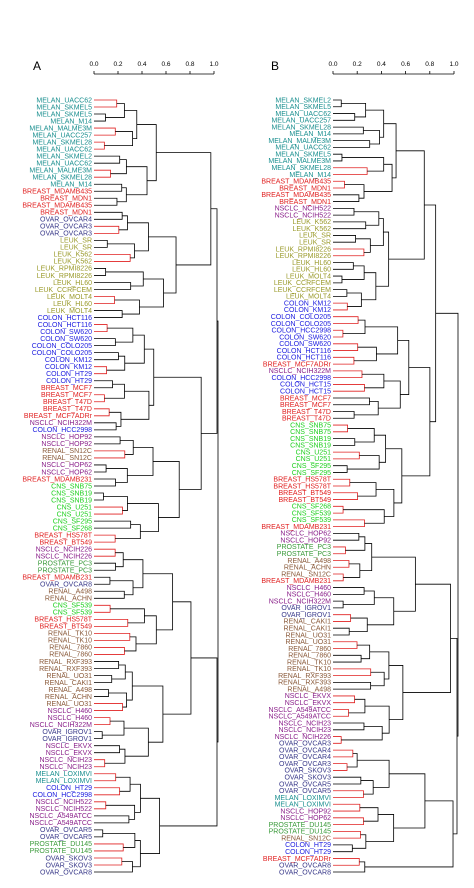 Image resolution: width=474 pixels, height=888 pixels. Describe the element at coordinates (66, 585) in the screenshot. I see `leaf-label: OVAR_OVCAR8` at that location.